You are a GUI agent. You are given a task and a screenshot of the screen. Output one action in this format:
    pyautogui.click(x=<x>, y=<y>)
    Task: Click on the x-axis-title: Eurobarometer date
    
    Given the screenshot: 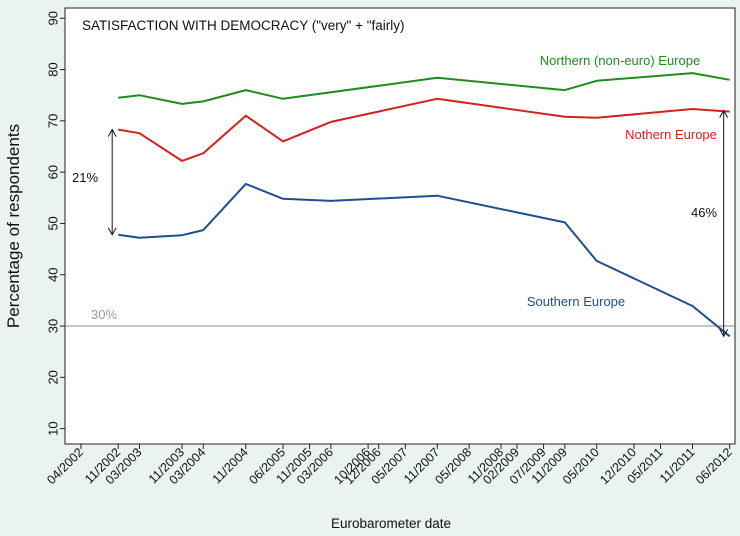 What is the action you would take?
    pyautogui.click(x=391, y=523)
    